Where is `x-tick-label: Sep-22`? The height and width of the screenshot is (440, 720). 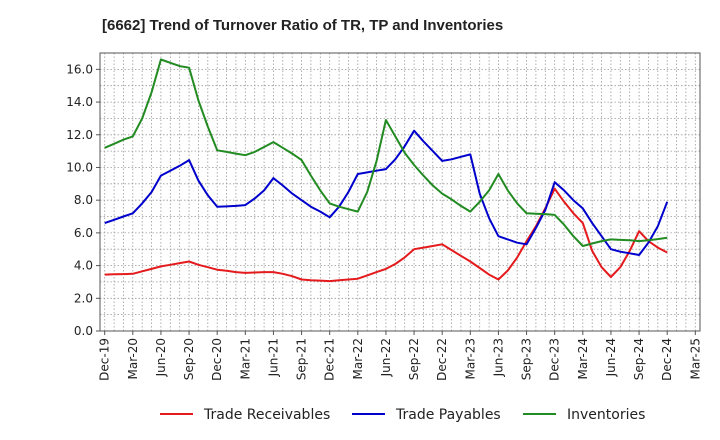 x-tick-label: Sep-22 is located at coordinates (414, 359).